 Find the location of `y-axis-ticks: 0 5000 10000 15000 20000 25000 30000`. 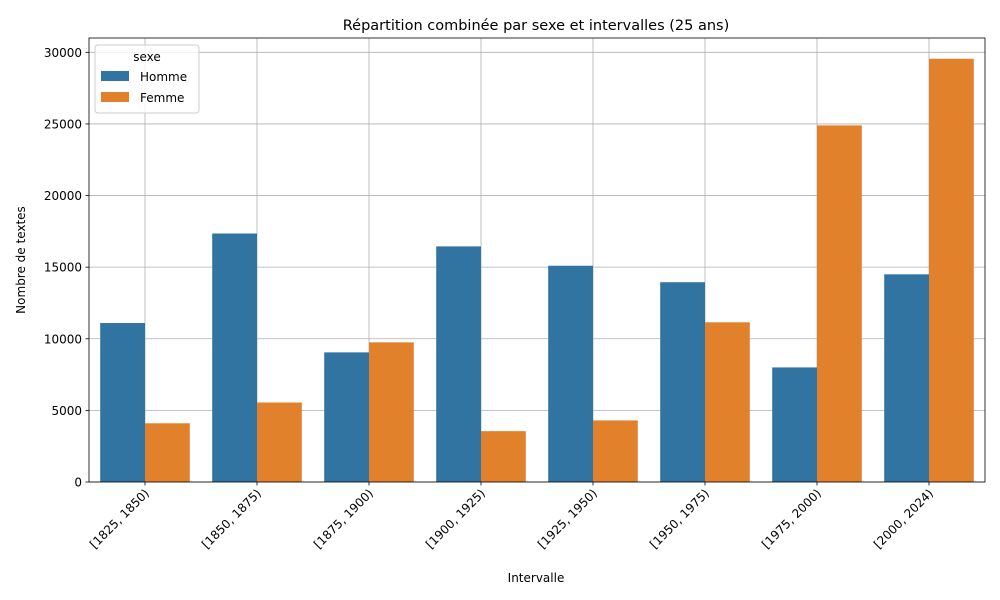

y-axis-ticks: 0 5000 10000 15000 20000 25000 30000 is located at coordinates (66, 268).